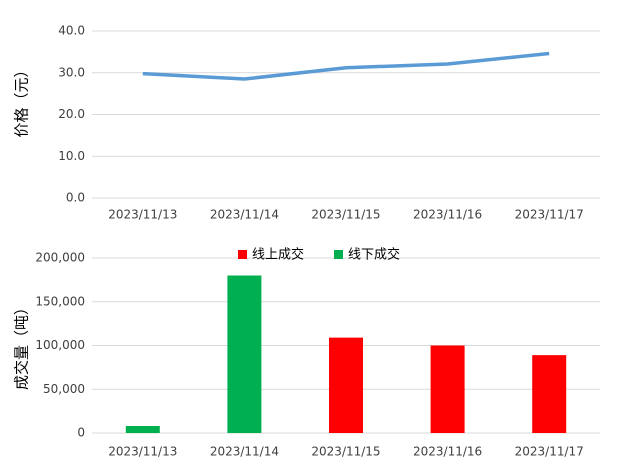 This screenshot has width=630, height=469. I want to click on line, so click(346, 66).